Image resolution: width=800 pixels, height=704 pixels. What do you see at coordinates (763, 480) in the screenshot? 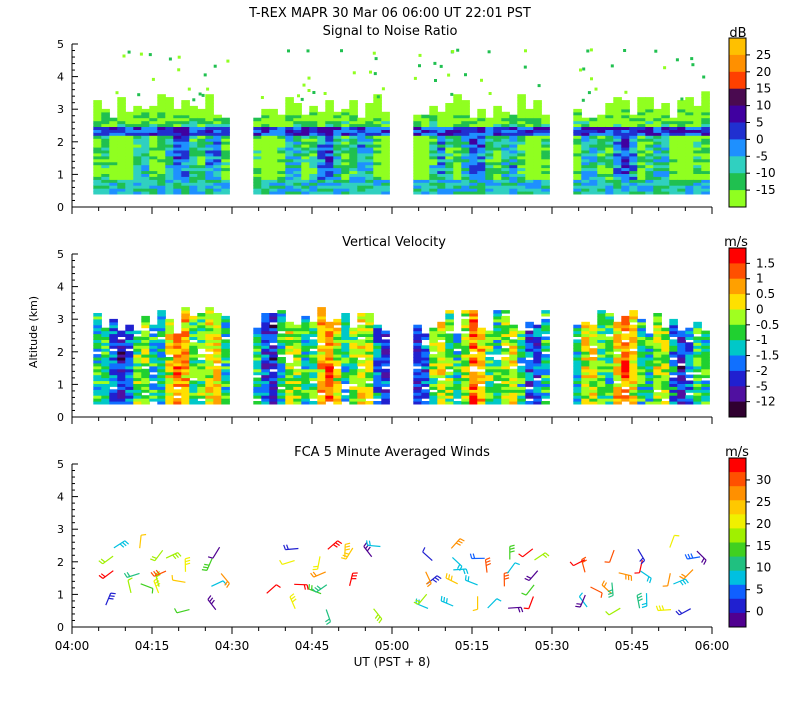
I see `colorbar-label: 30` at bounding box center [763, 480].